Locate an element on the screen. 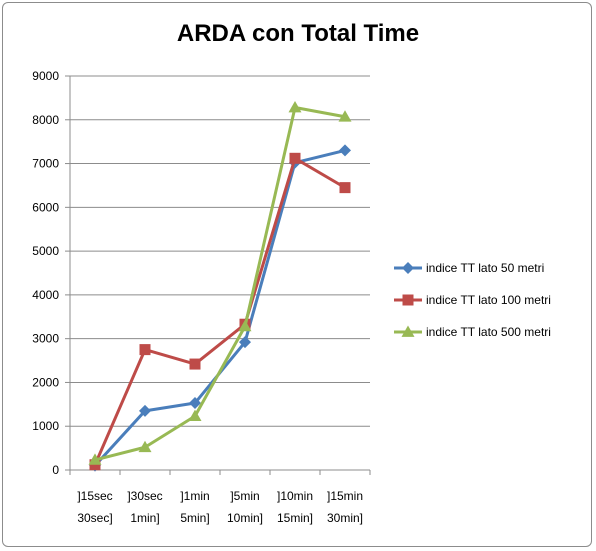 Image resolution: width=596 pixels, height=551 pixels. y-tick-label: 0 is located at coordinates (55, 470).